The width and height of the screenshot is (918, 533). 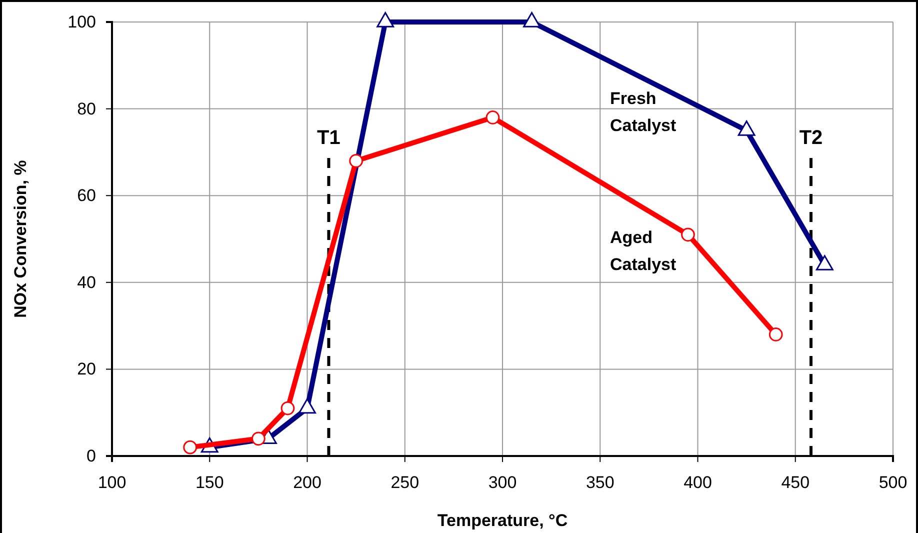 I want to click on series-label: Aged Catalyst, so click(x=643, y=251).